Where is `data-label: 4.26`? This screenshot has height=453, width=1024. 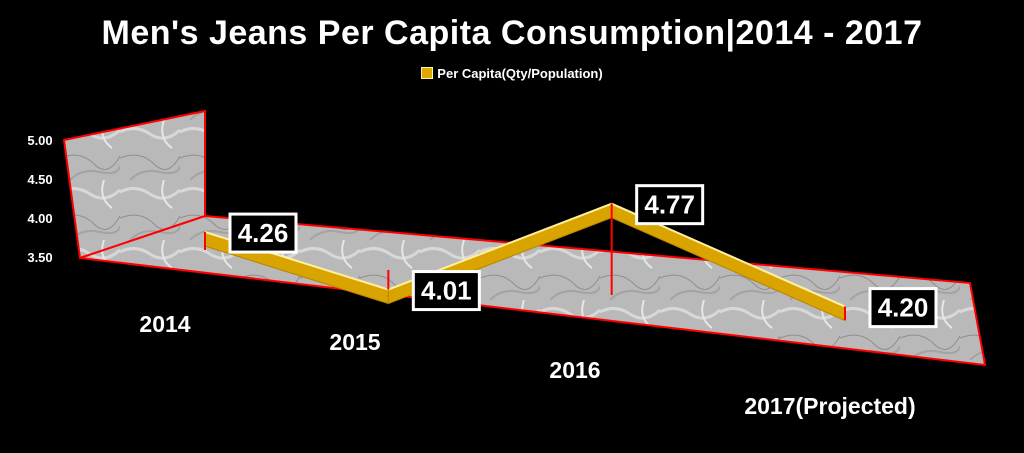
data-label: 4.26 is located at coordinates (263, 233).